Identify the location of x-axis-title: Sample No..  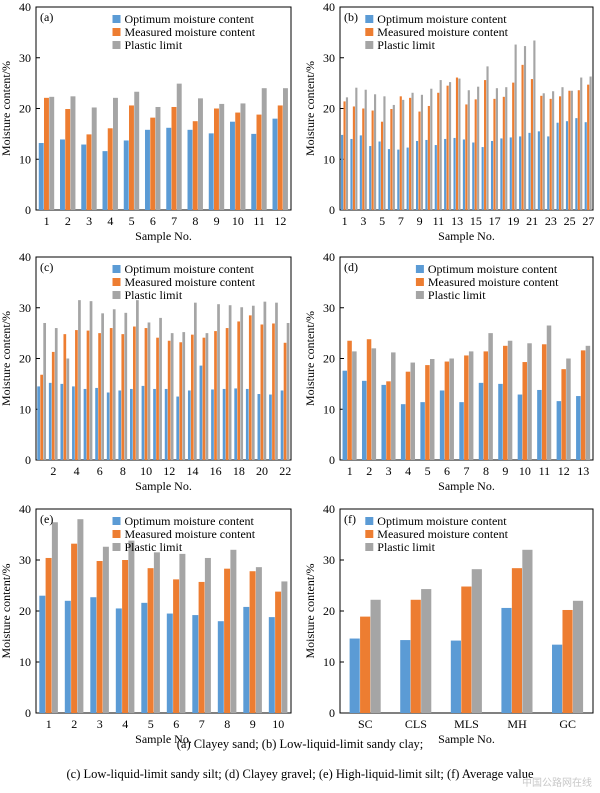
(466, 486).